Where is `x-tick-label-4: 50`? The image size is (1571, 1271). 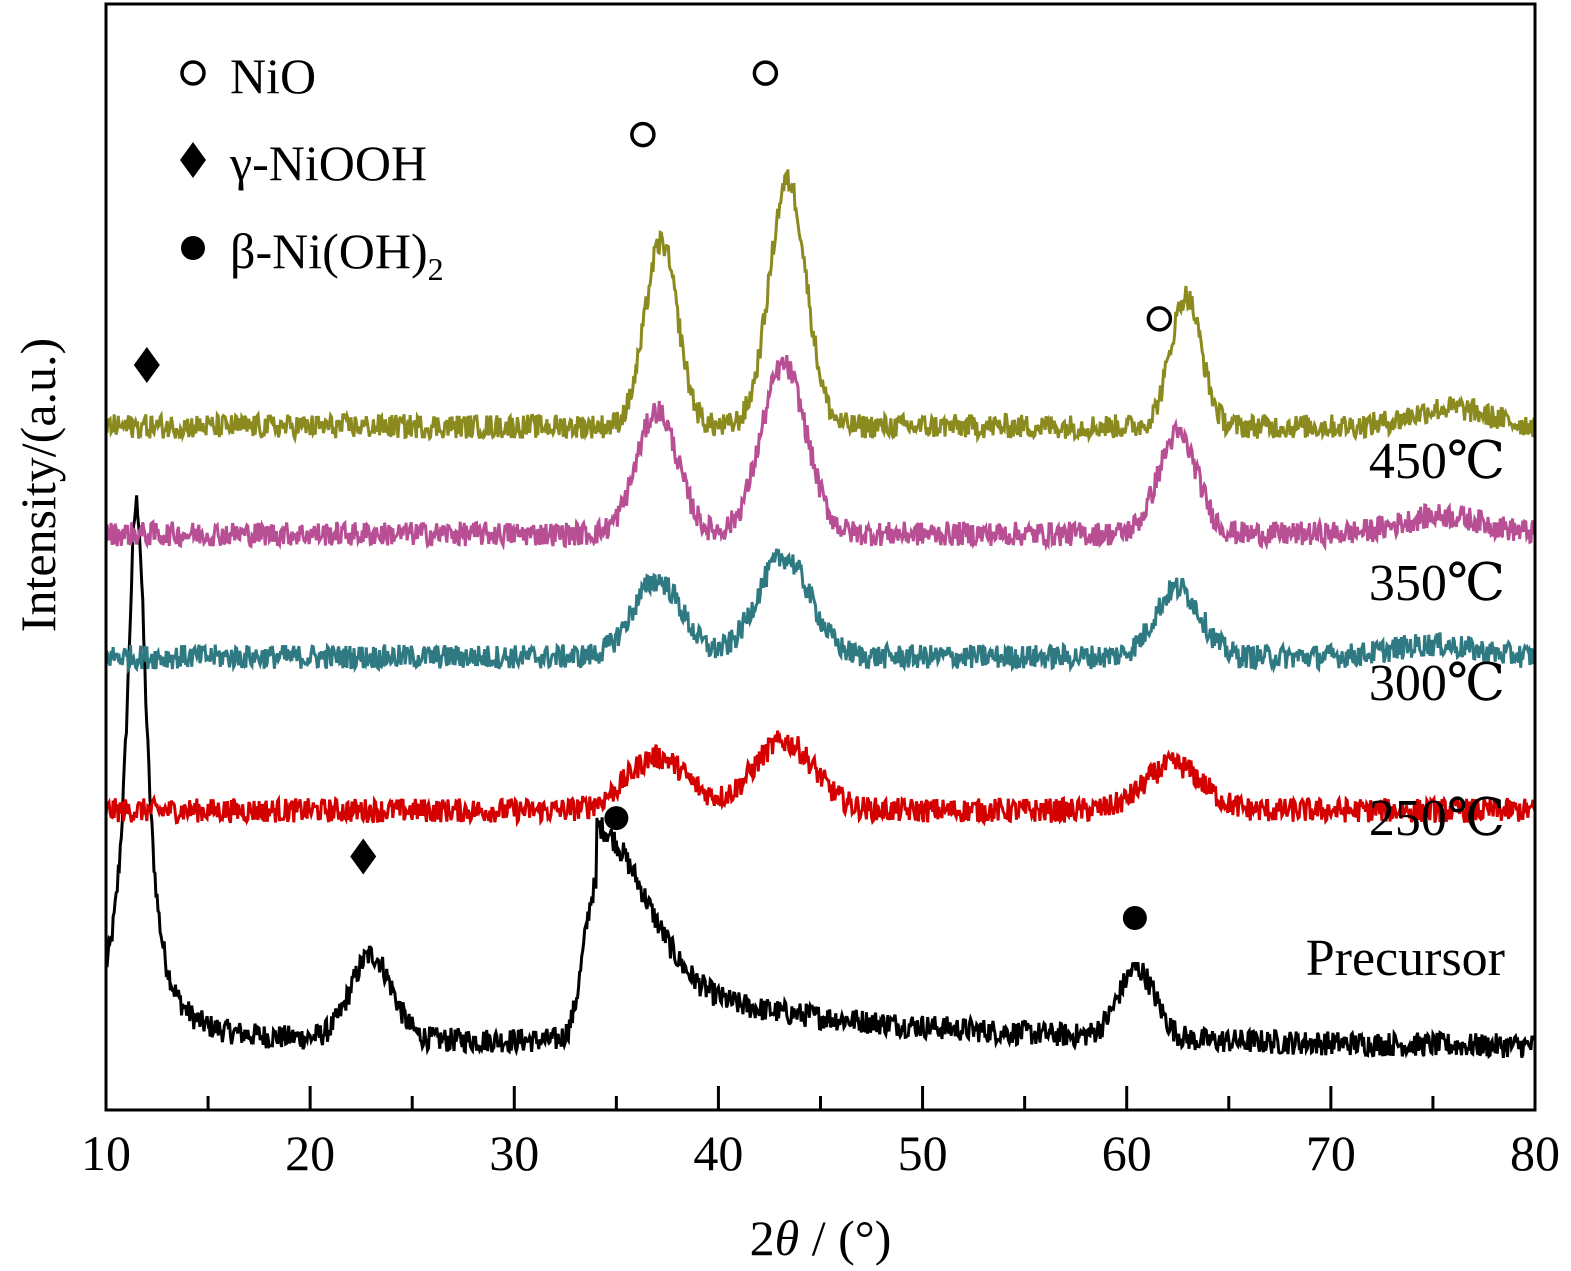
x-tick-label-4: 50 is located at coordinates (923, 1153).